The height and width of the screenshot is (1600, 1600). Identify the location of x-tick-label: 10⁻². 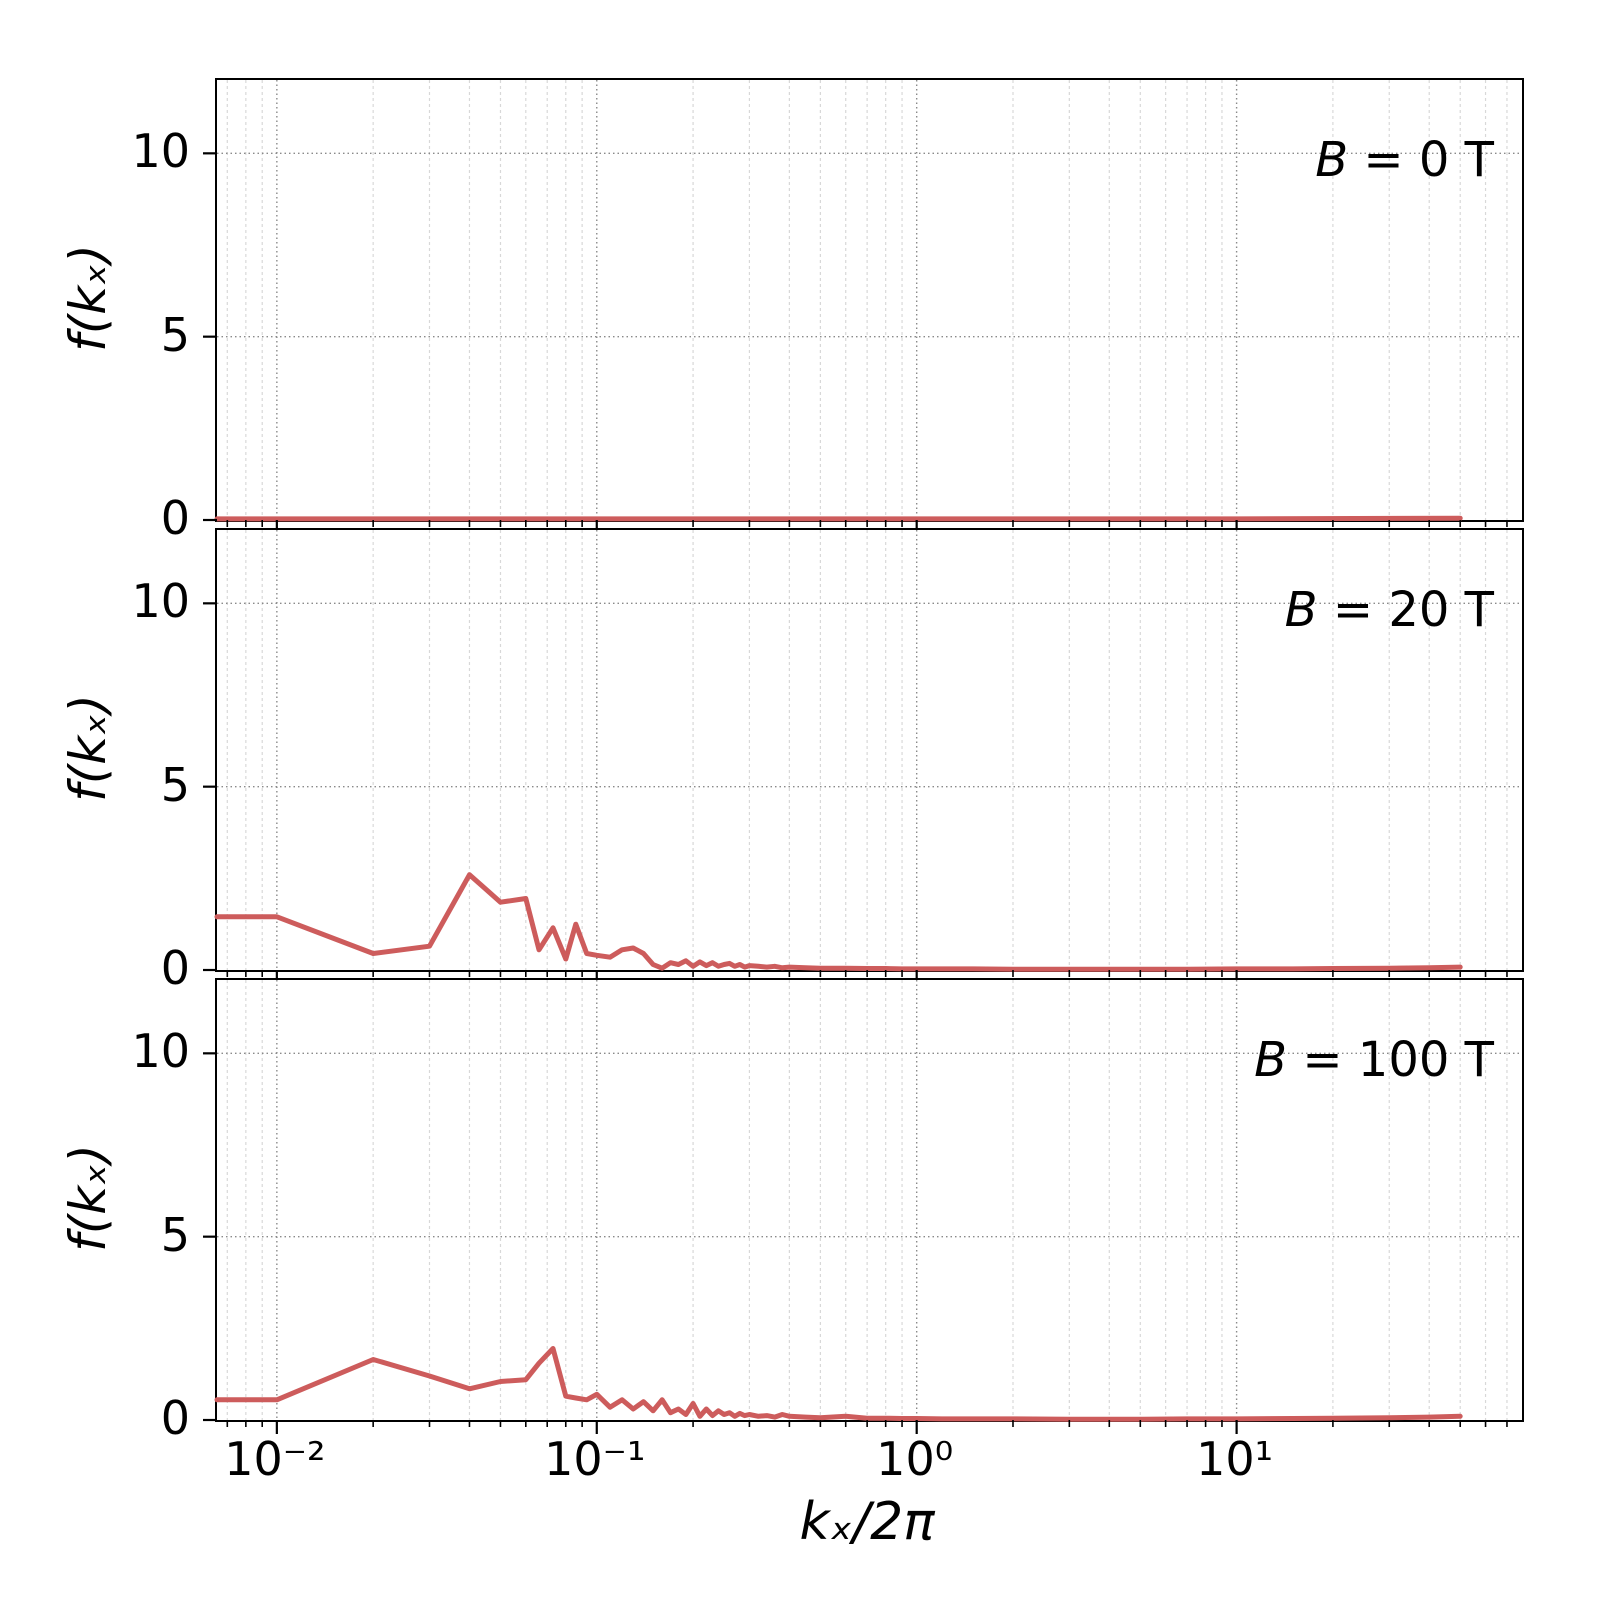
(275, 1459).